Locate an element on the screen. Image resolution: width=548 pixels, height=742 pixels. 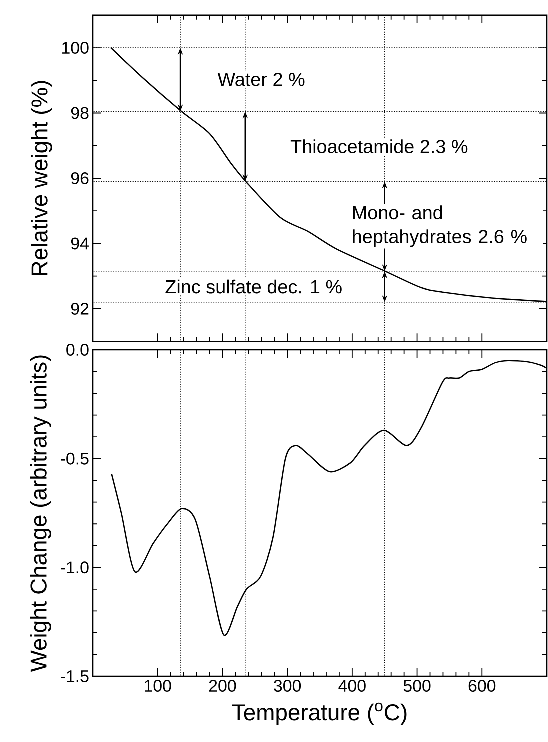
y-tick-label: 94 is located at coordinates (80, 244).